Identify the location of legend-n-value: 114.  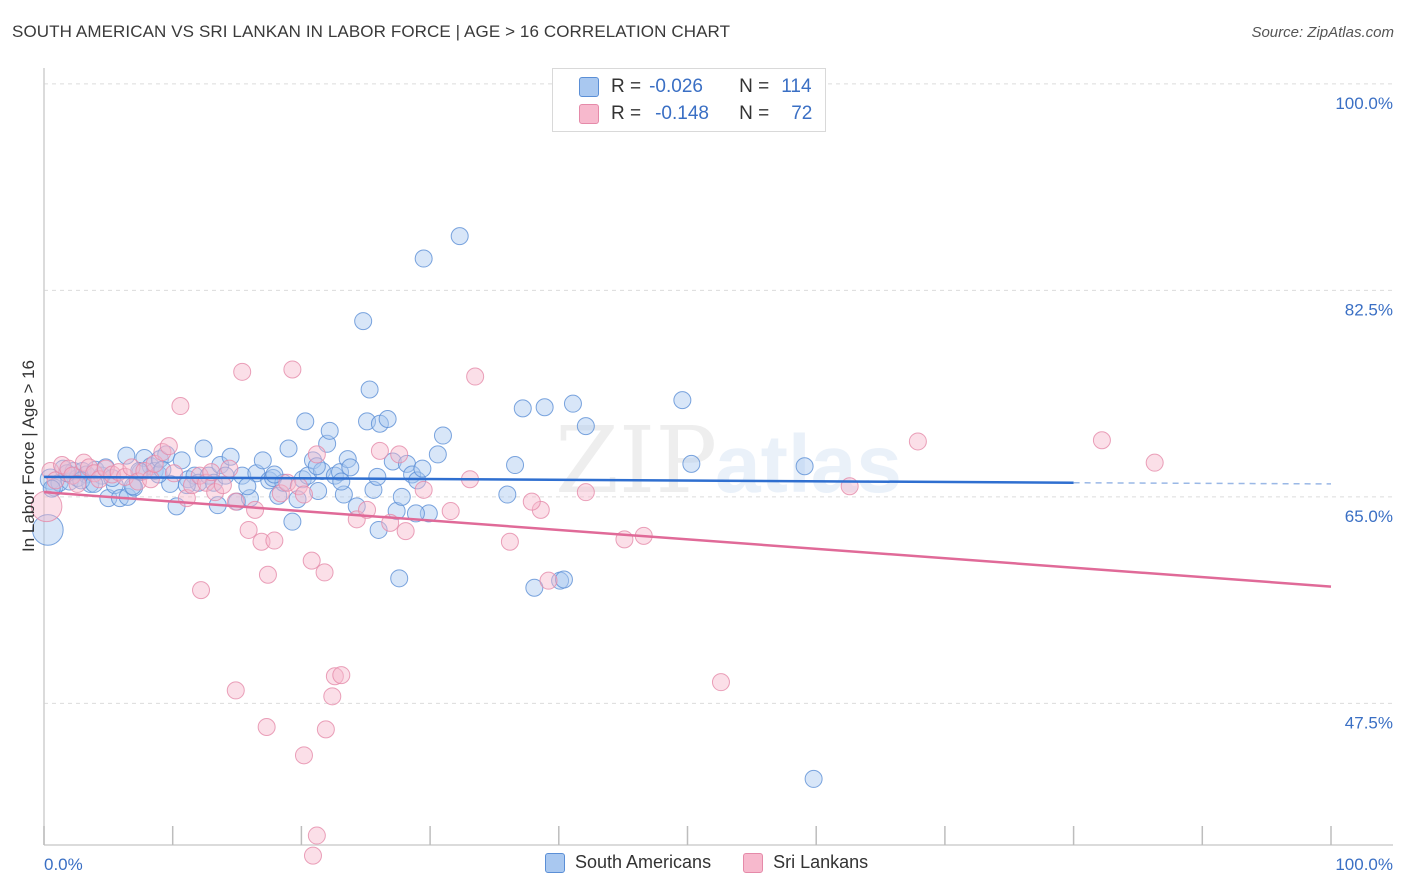
(796, 86).